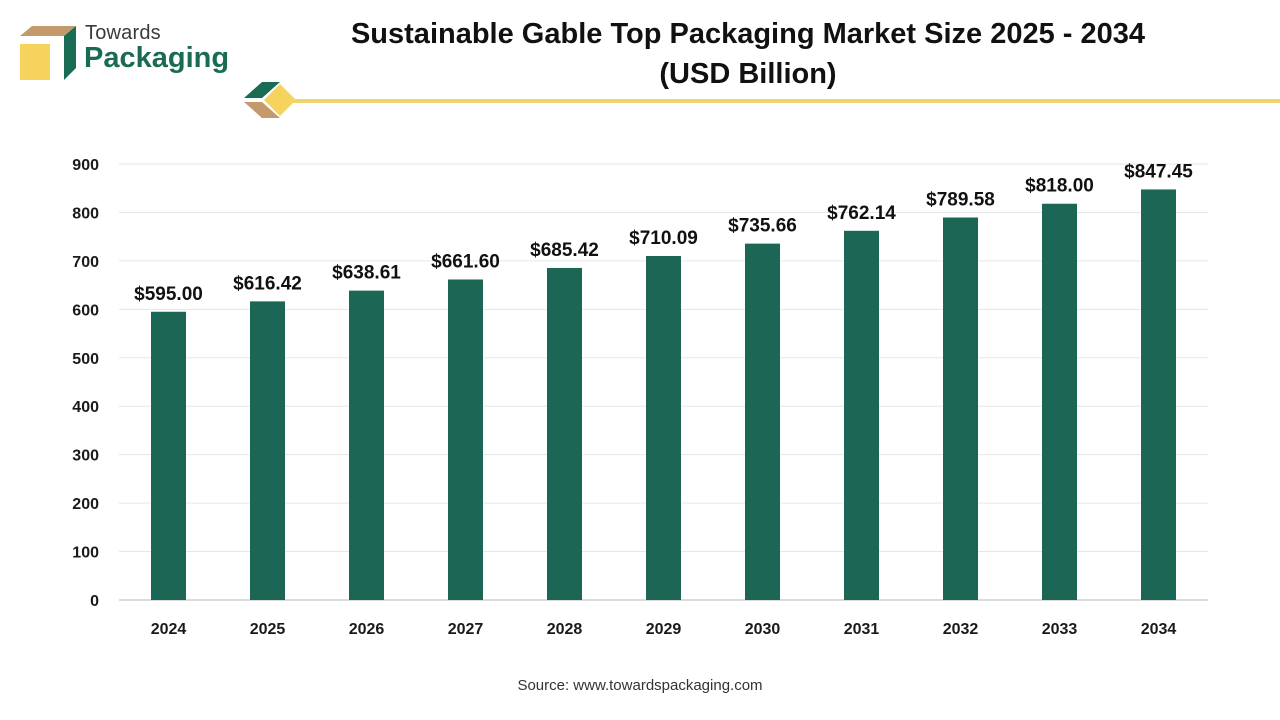  I want to click on brand-name-line1: Towards, so click(123, 33).